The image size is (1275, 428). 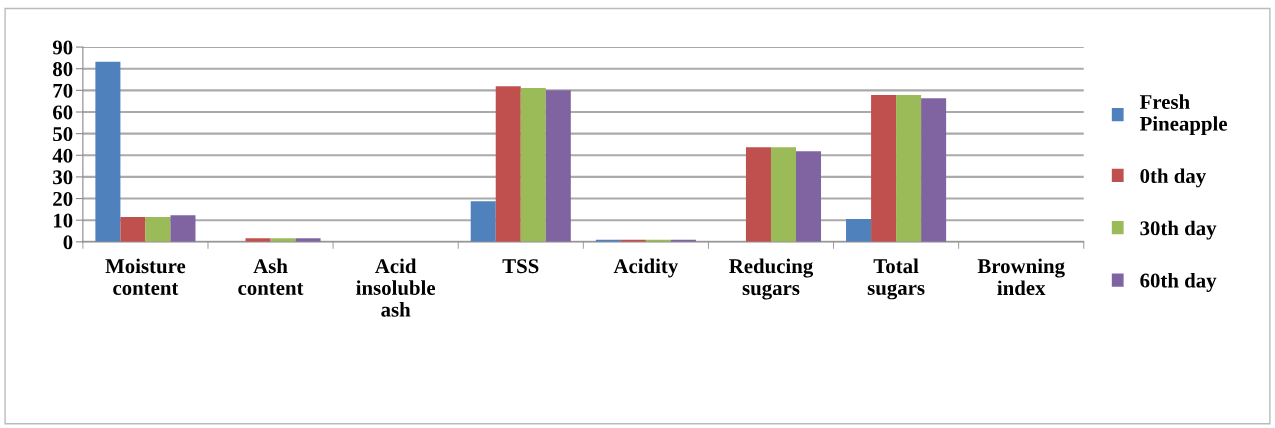 What do you see at coordinates (62, 155) in the screenshot?
I see `y-tick-label: 40` at bounding box center [62, 155].